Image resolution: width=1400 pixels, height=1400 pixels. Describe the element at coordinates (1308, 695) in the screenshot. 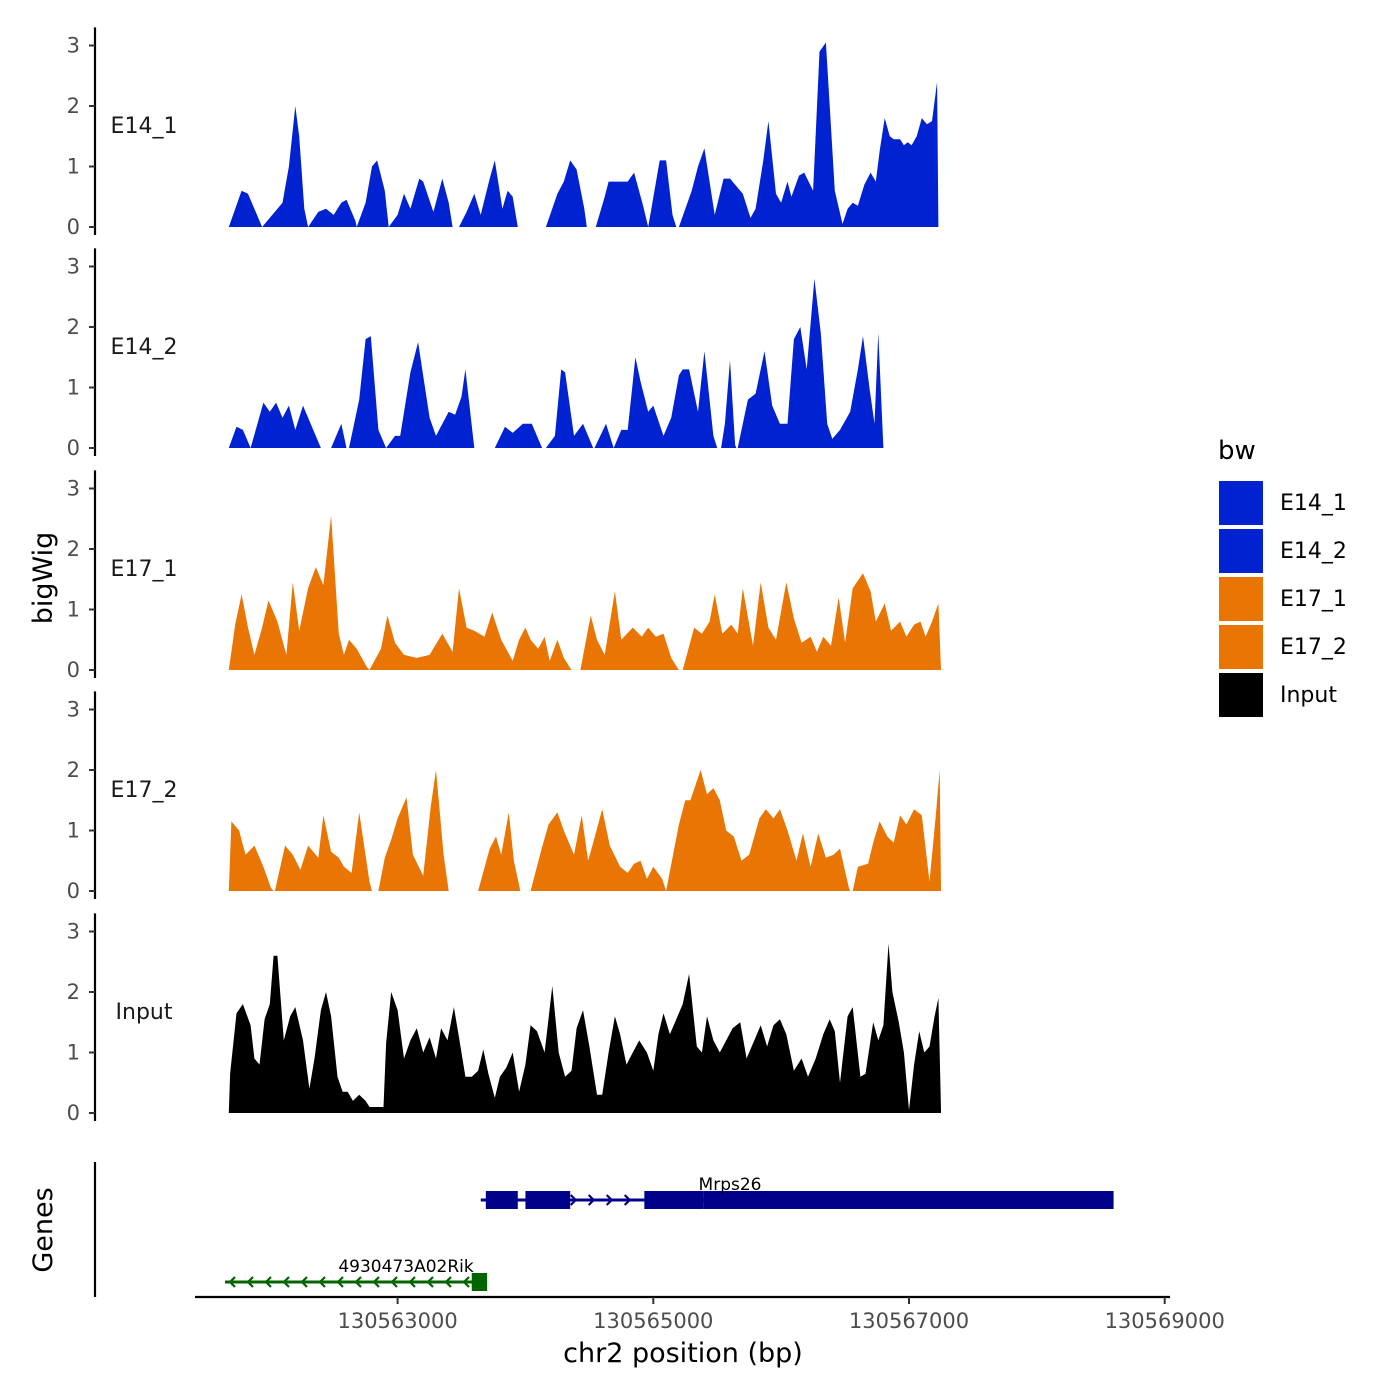

I see `legend-label-input: Input` at that location.